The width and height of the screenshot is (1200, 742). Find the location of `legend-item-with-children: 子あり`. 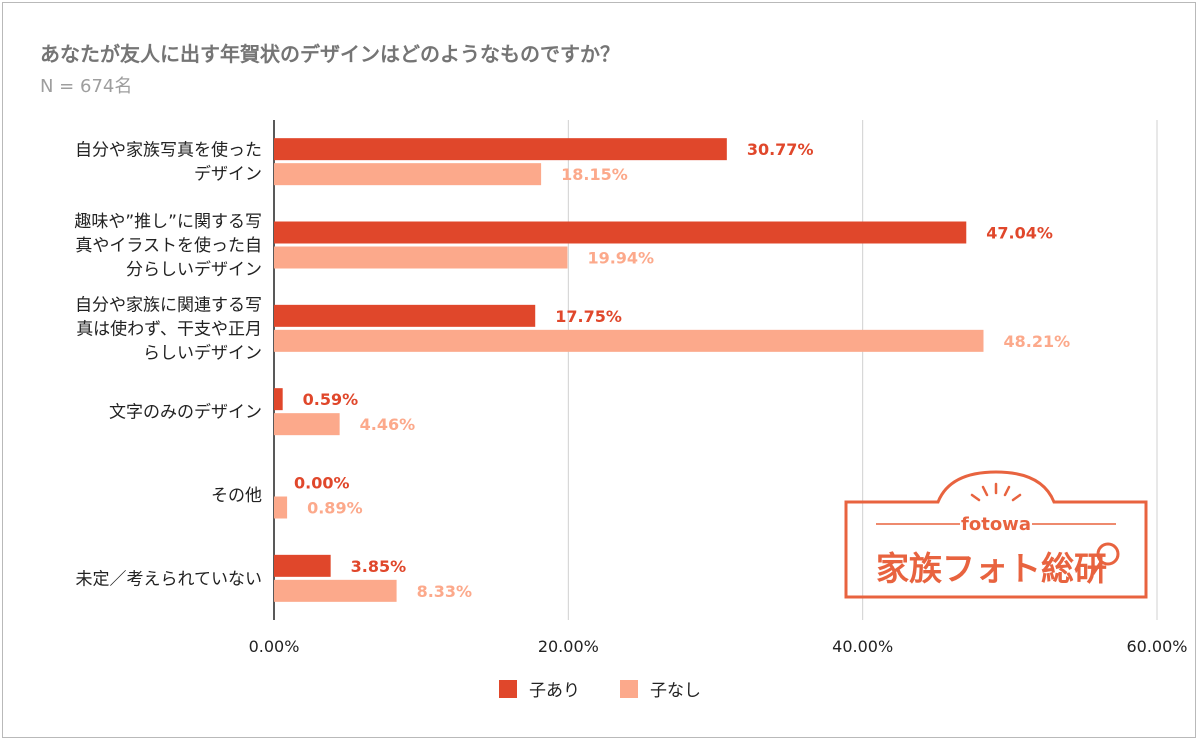

legend-item-with-children: 子あり is located at coordinates (539, 688).